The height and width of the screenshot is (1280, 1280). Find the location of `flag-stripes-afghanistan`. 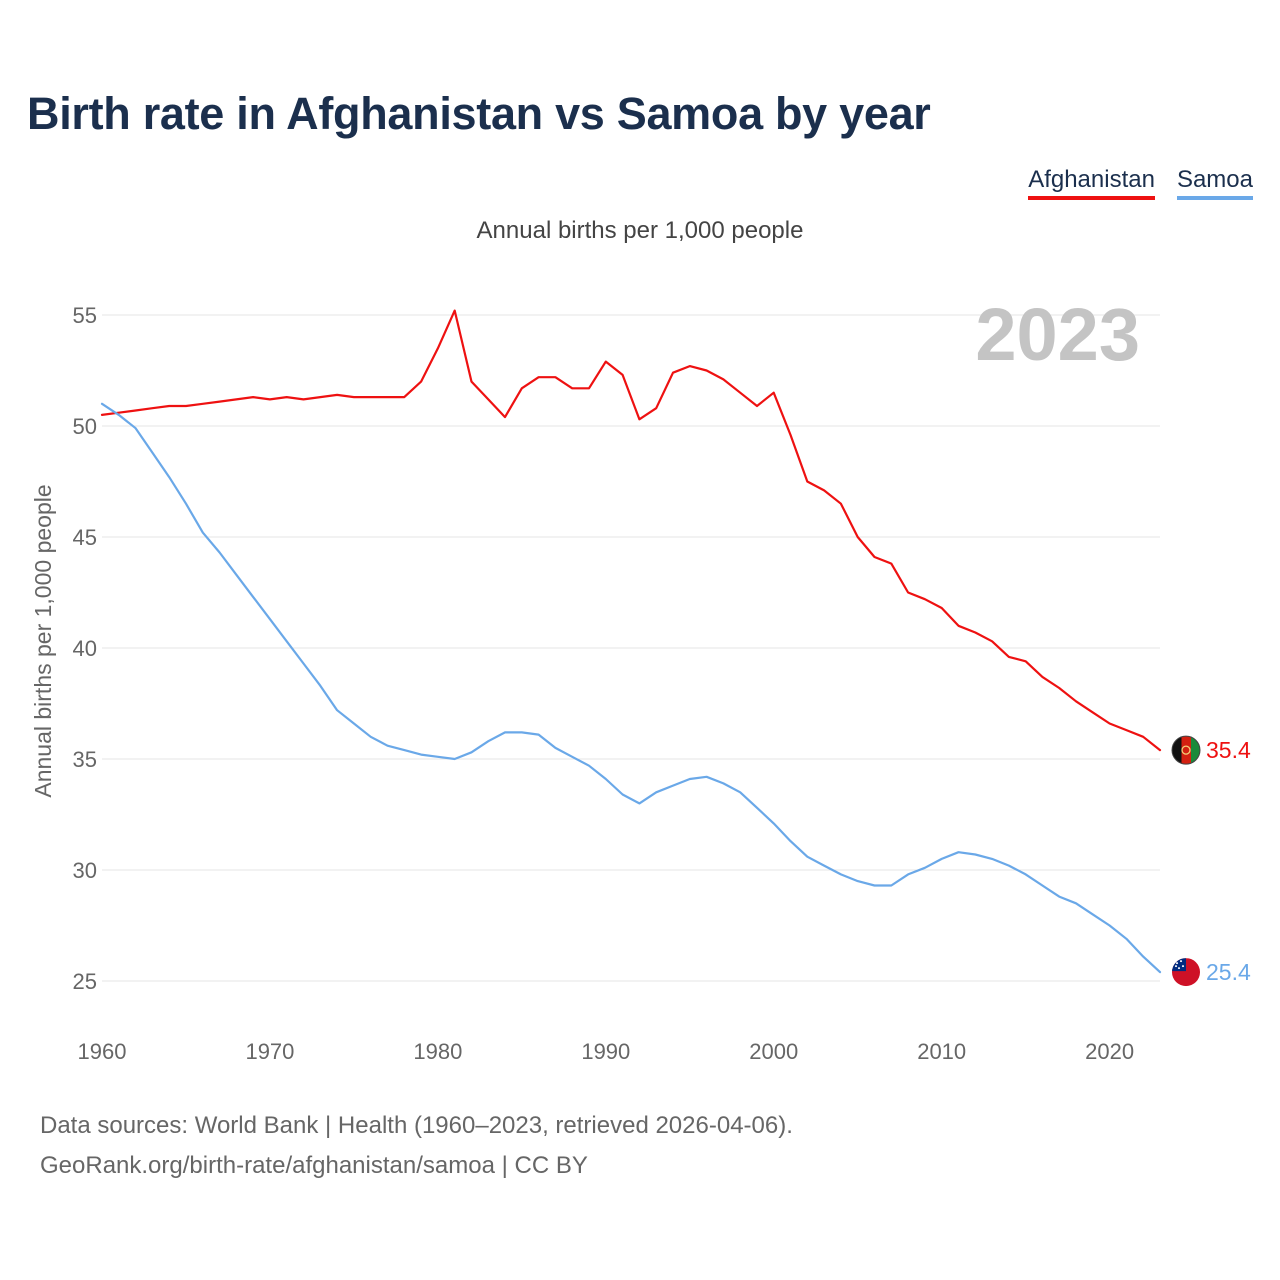

flag-stripes-afghanistan is located at coordinates (1186, 750).